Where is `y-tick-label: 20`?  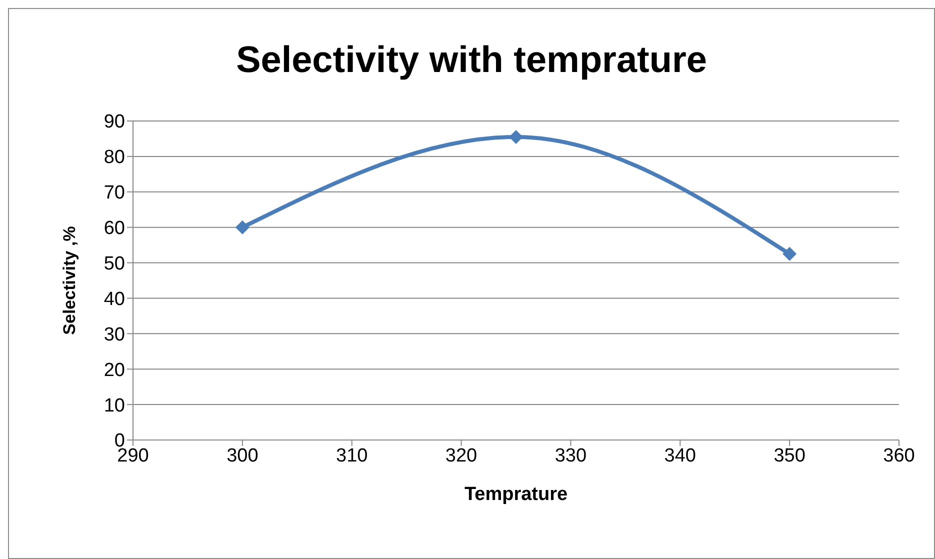 y-tick-label: 20 is located at coordinates (114, 370).